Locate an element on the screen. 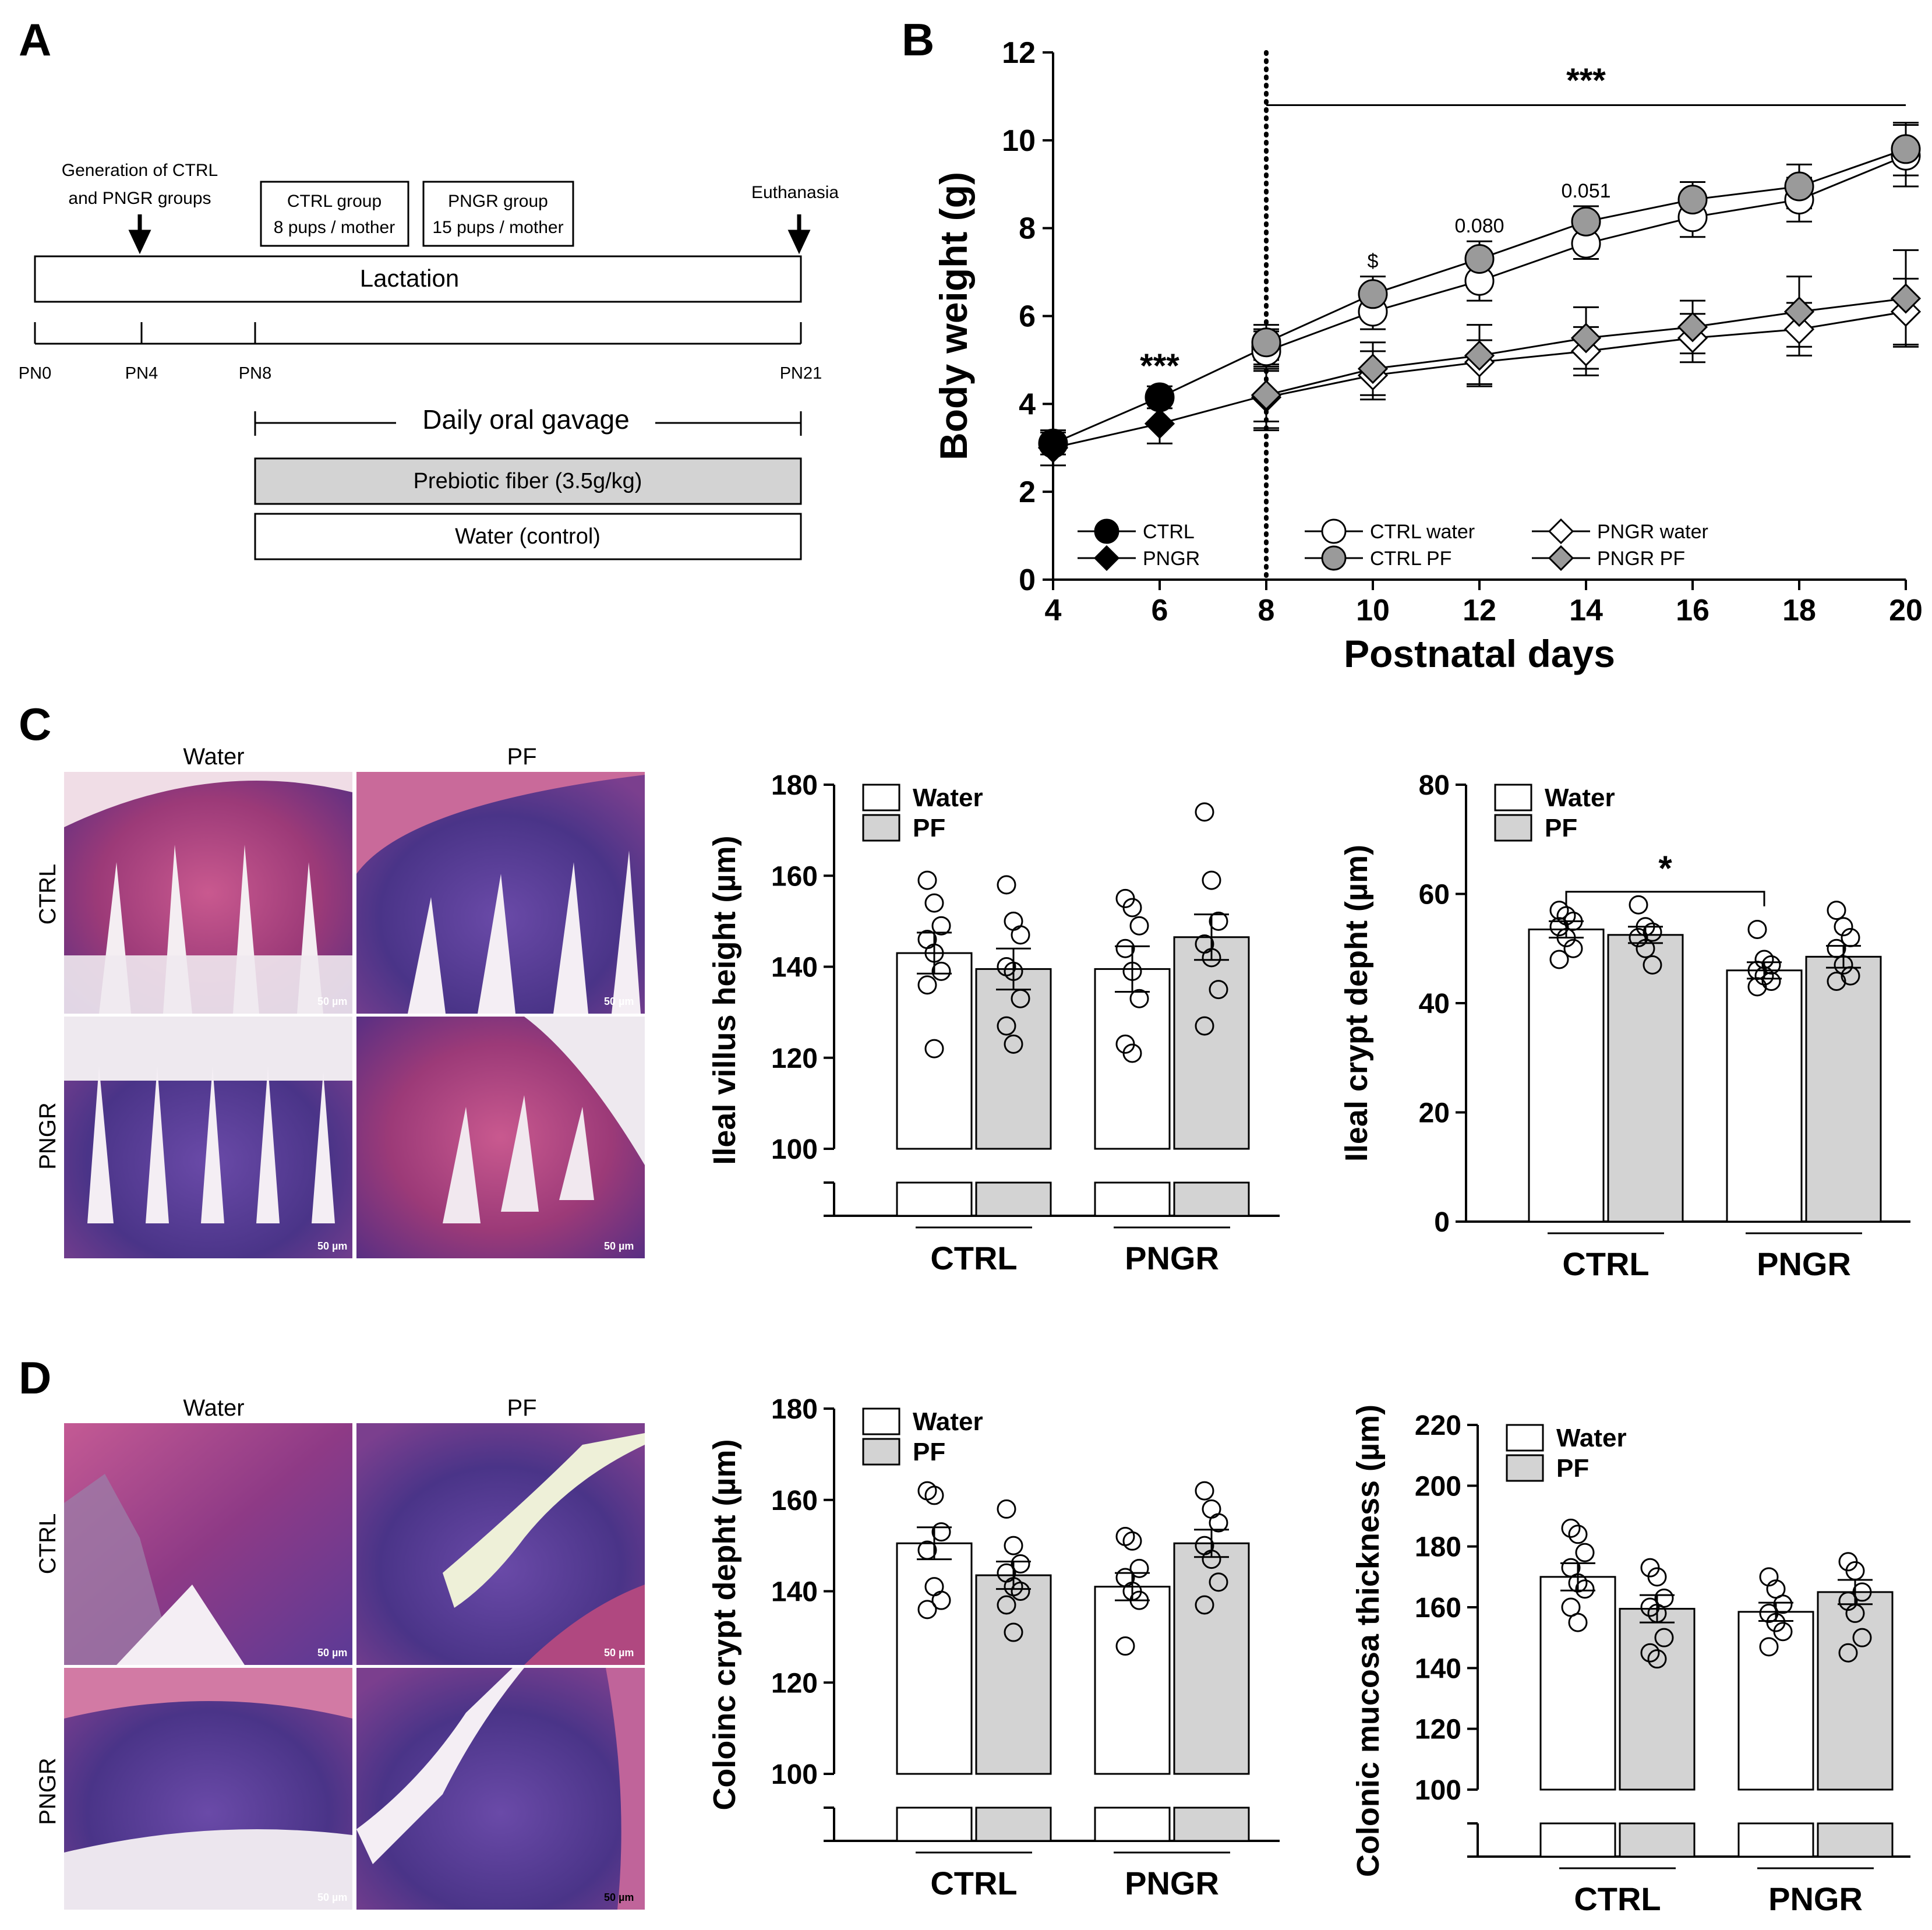 This screenshot has height=1930, width=1932. x-tick-label: 20 is located at coordinates (1906, 610).